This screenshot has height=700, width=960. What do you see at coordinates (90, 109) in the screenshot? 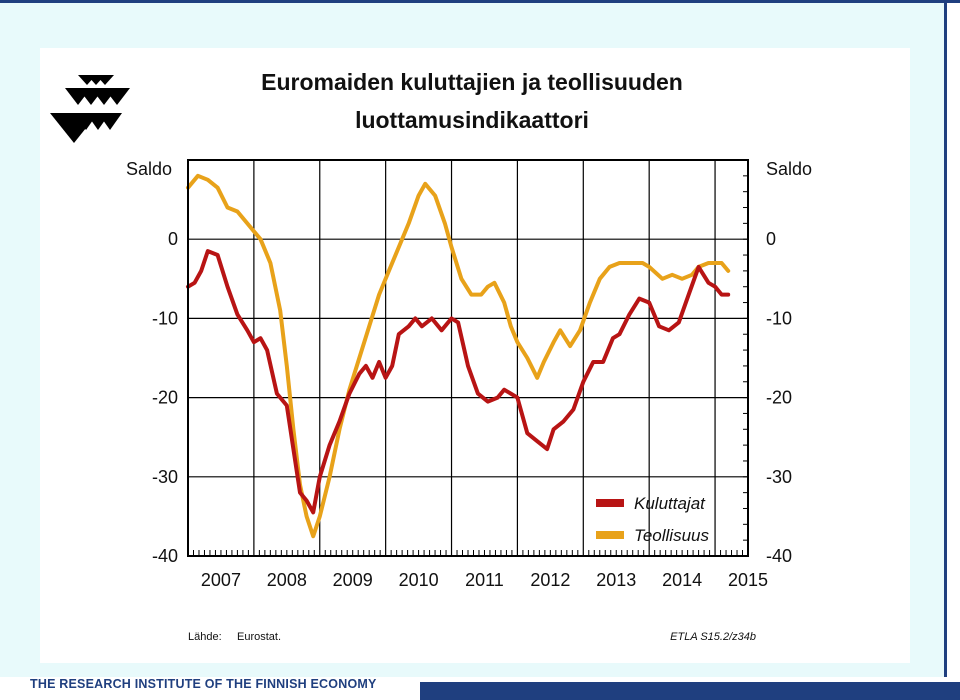
I see `etla-logo` at bounding box center [90, 109].